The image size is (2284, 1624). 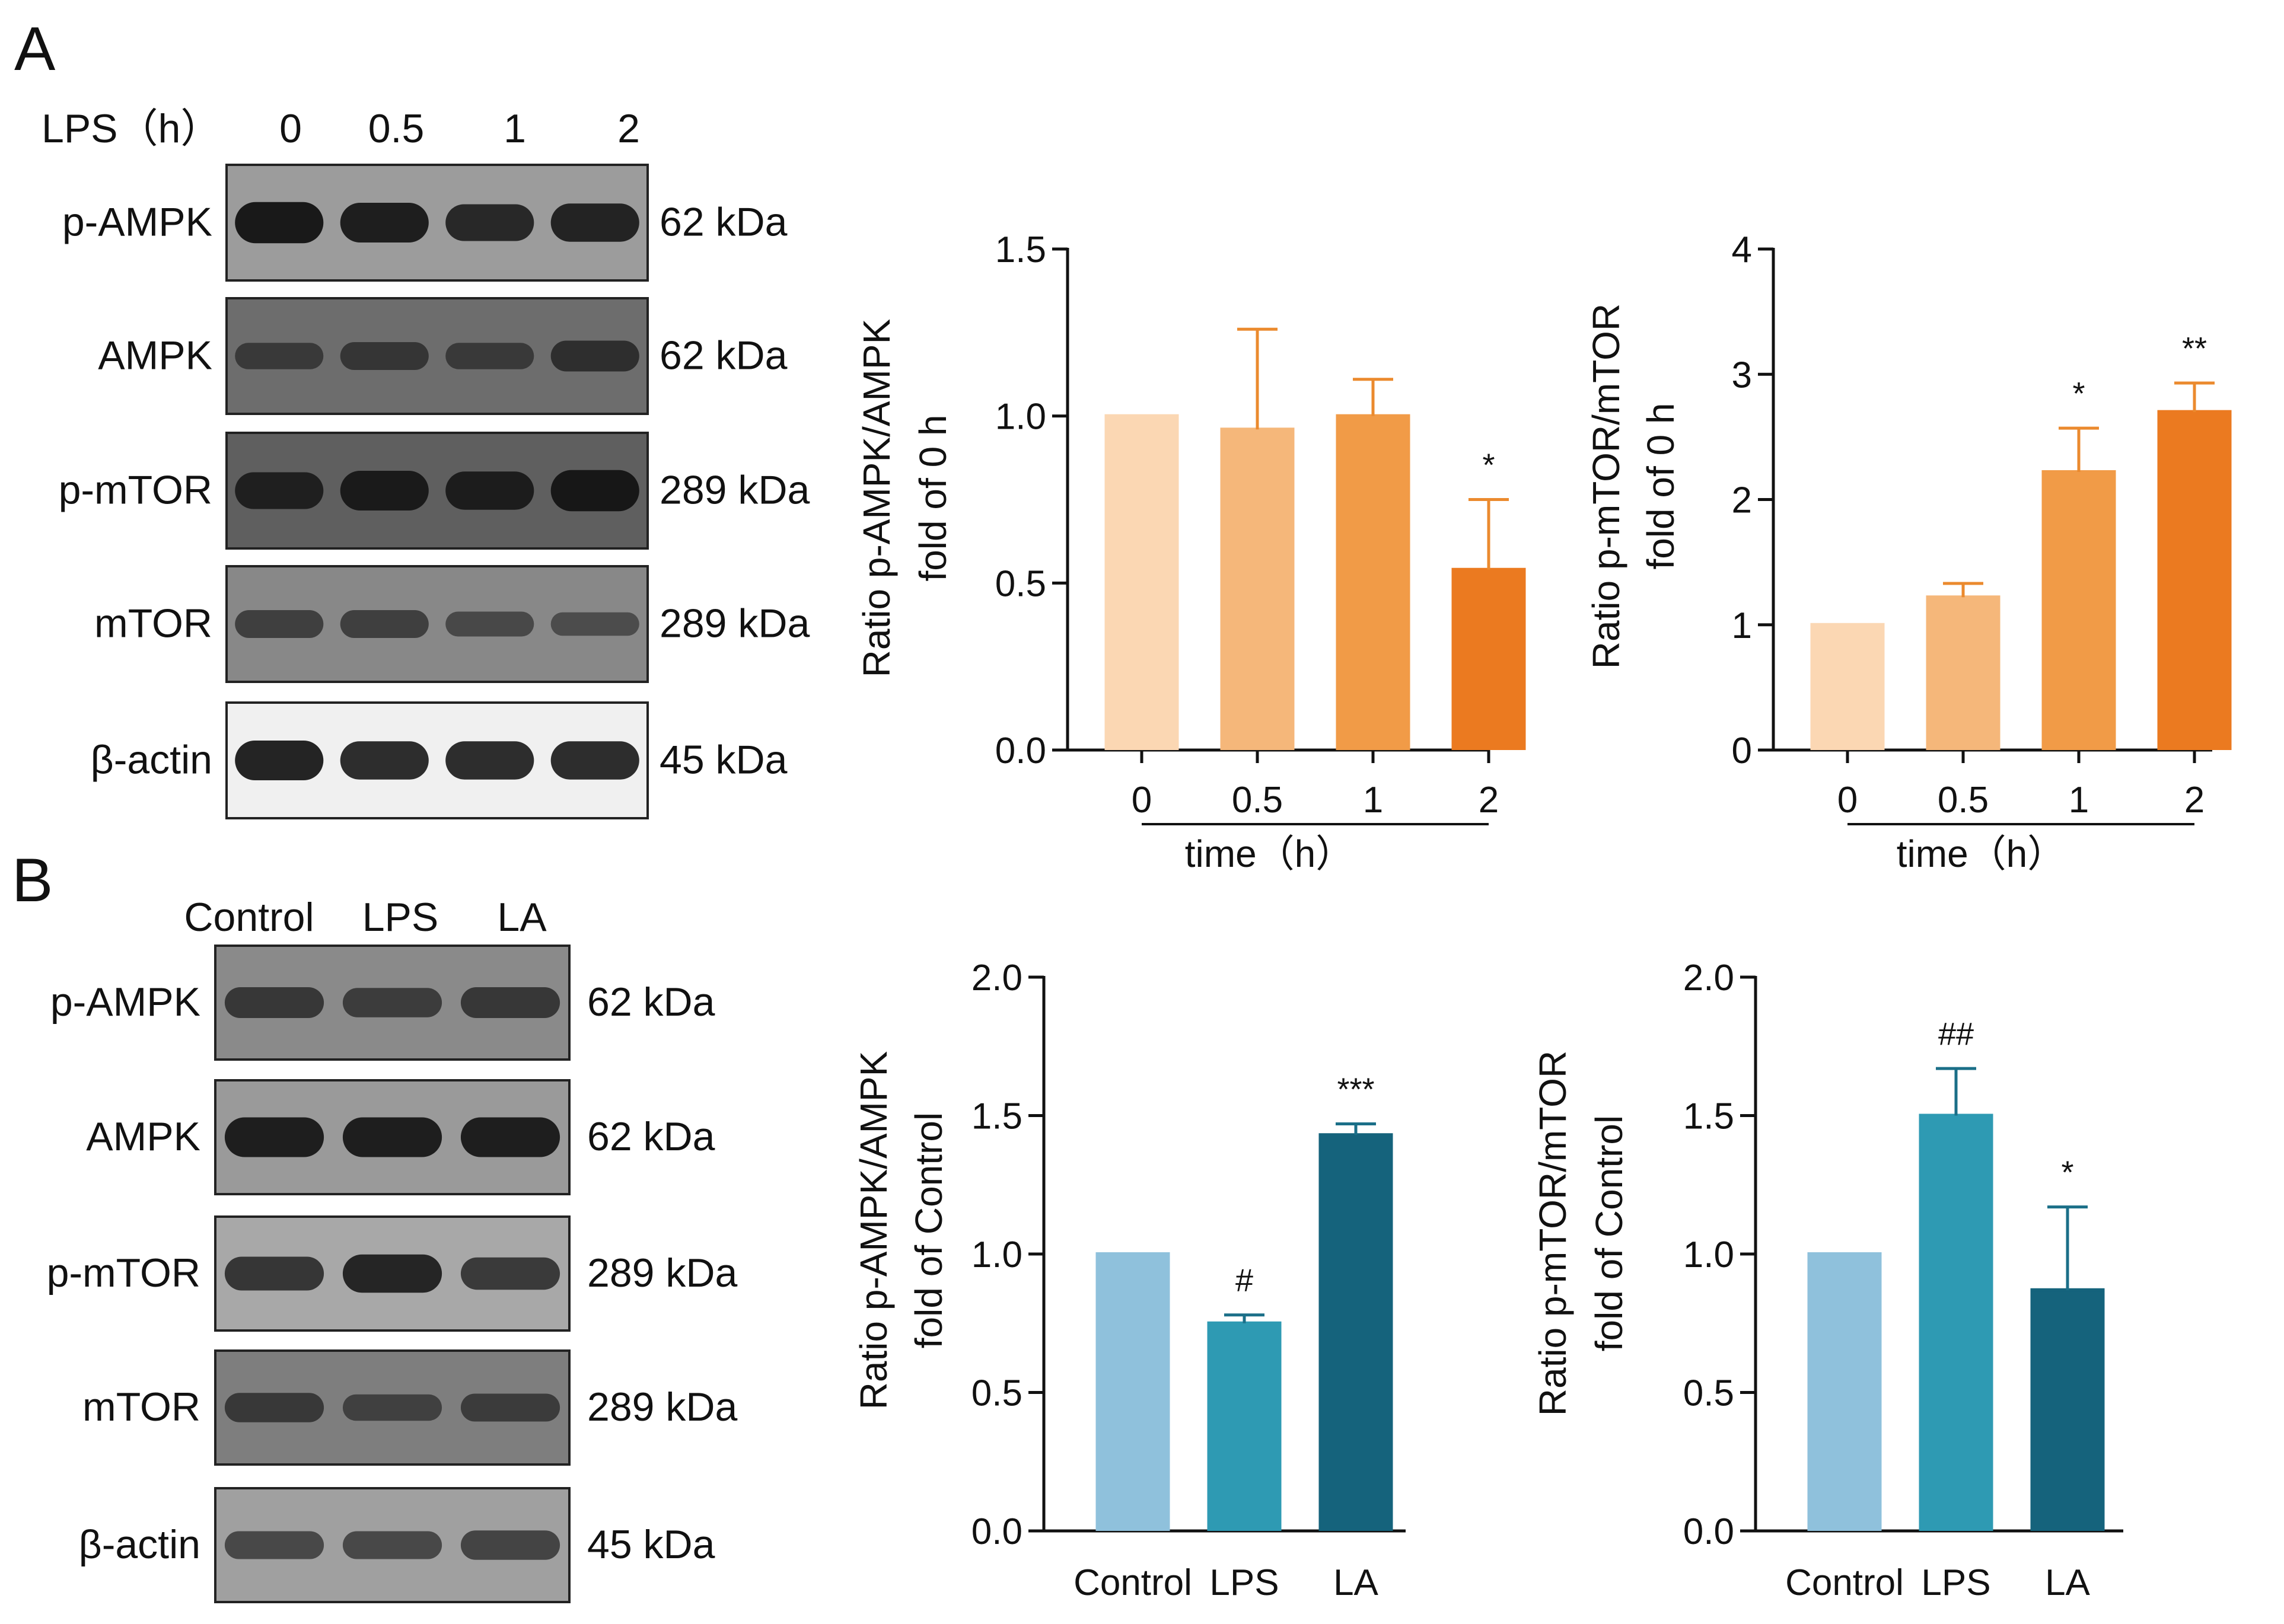 What do you see at coordinates (1956, 1034) in the screenshot?
I see `significance-mark: ##` at bounding box center [1956, 1034].